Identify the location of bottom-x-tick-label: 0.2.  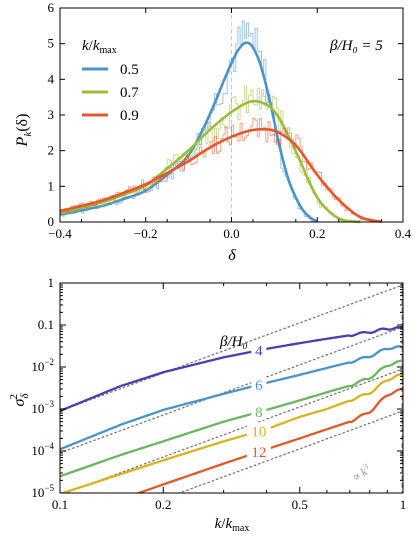
(163, 504).